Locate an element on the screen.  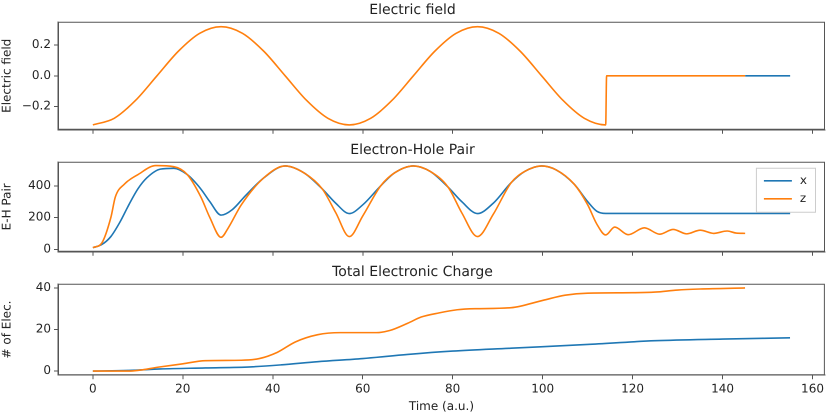
chart-title: Electric field is located at coordinates (412, 10).